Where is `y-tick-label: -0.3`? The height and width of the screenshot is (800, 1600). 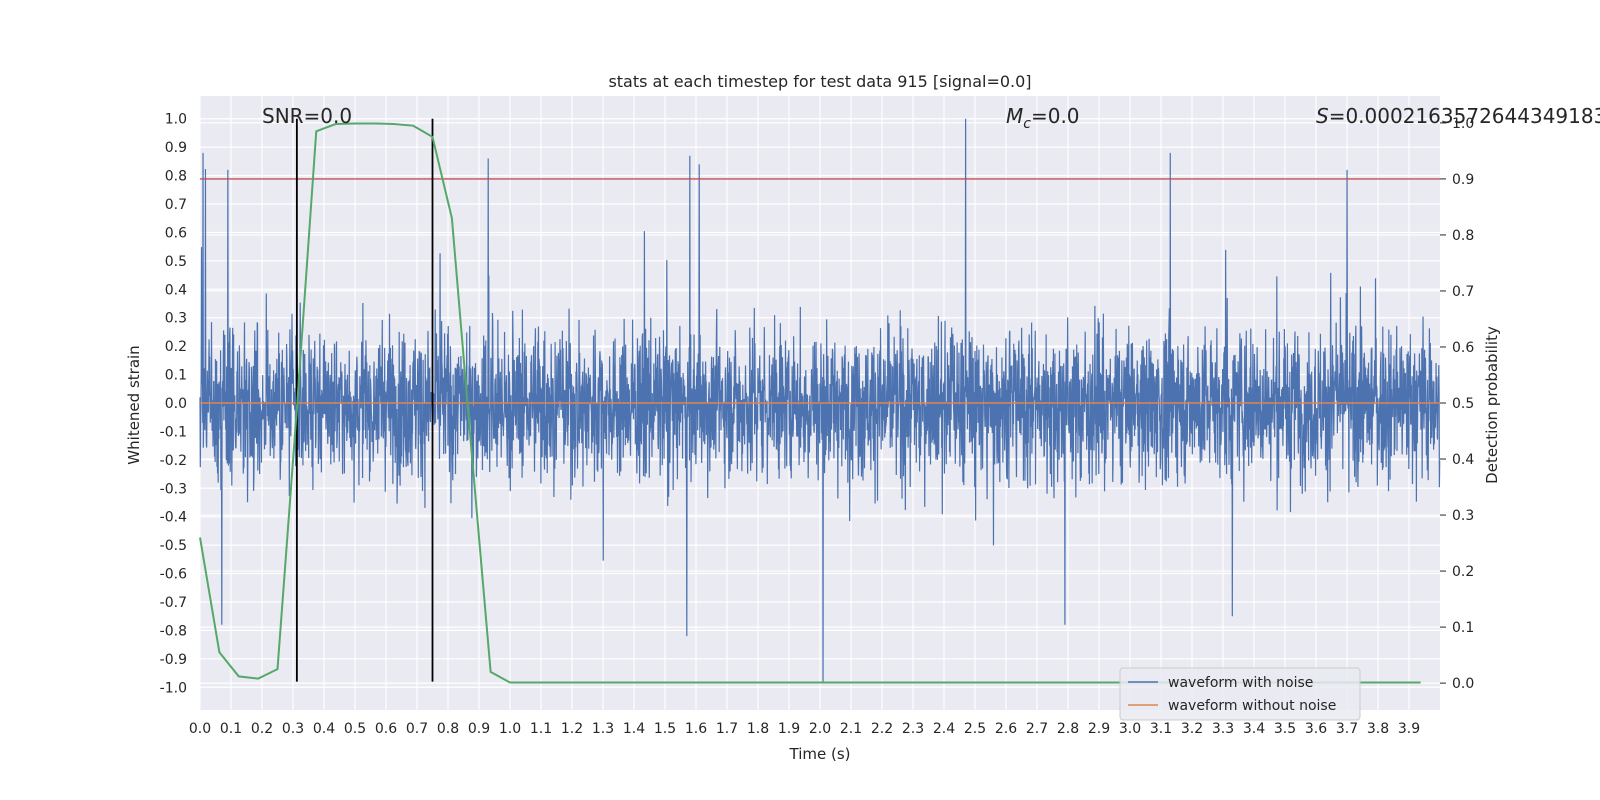
y-tick-label: -0.3 is located at coordinates (173, 489).